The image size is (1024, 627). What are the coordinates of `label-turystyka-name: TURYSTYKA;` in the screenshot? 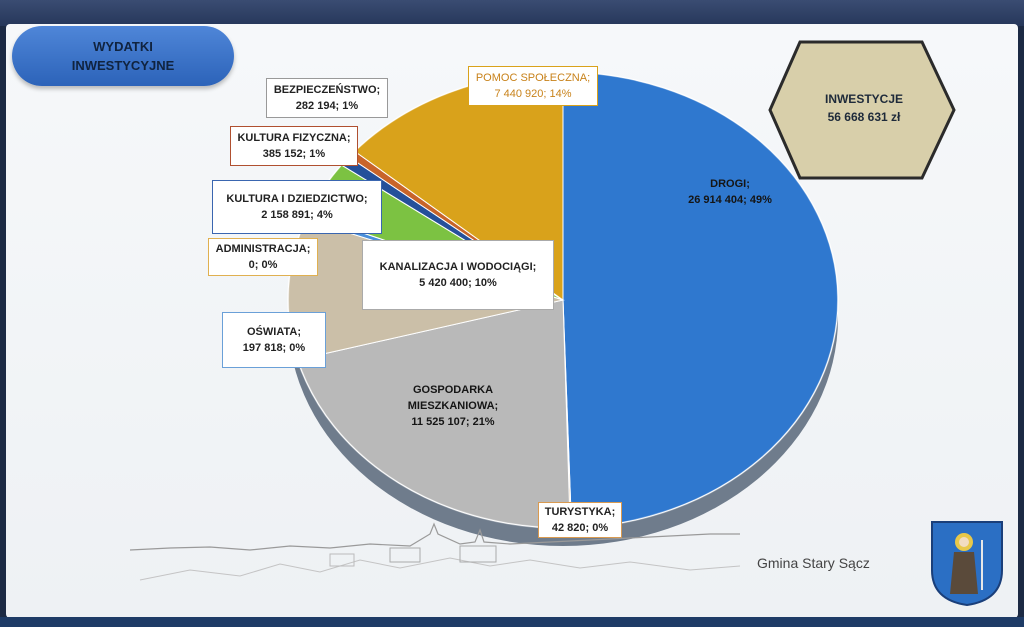 It's located at (580, 512).